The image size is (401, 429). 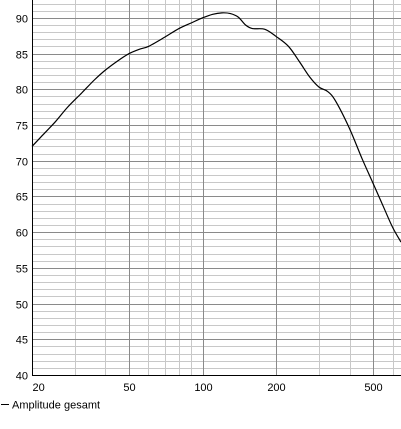 What do you see at coordinates (22, 341) in the screenshot?
I see `y-tick-label: 45` at bounding box center [22, 341].